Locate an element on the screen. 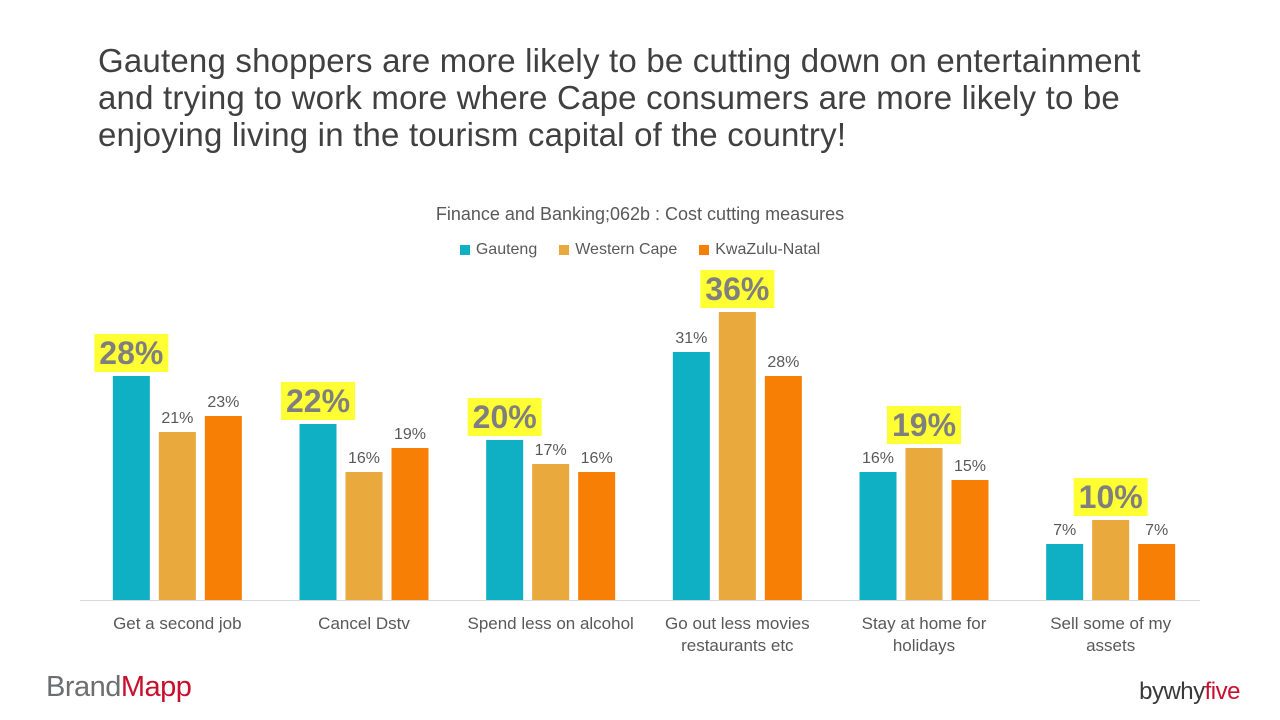 The height and width of the screenshot is (720, 1280). category-label-1: Cancel Dstv is located at coordinates (364, 623).